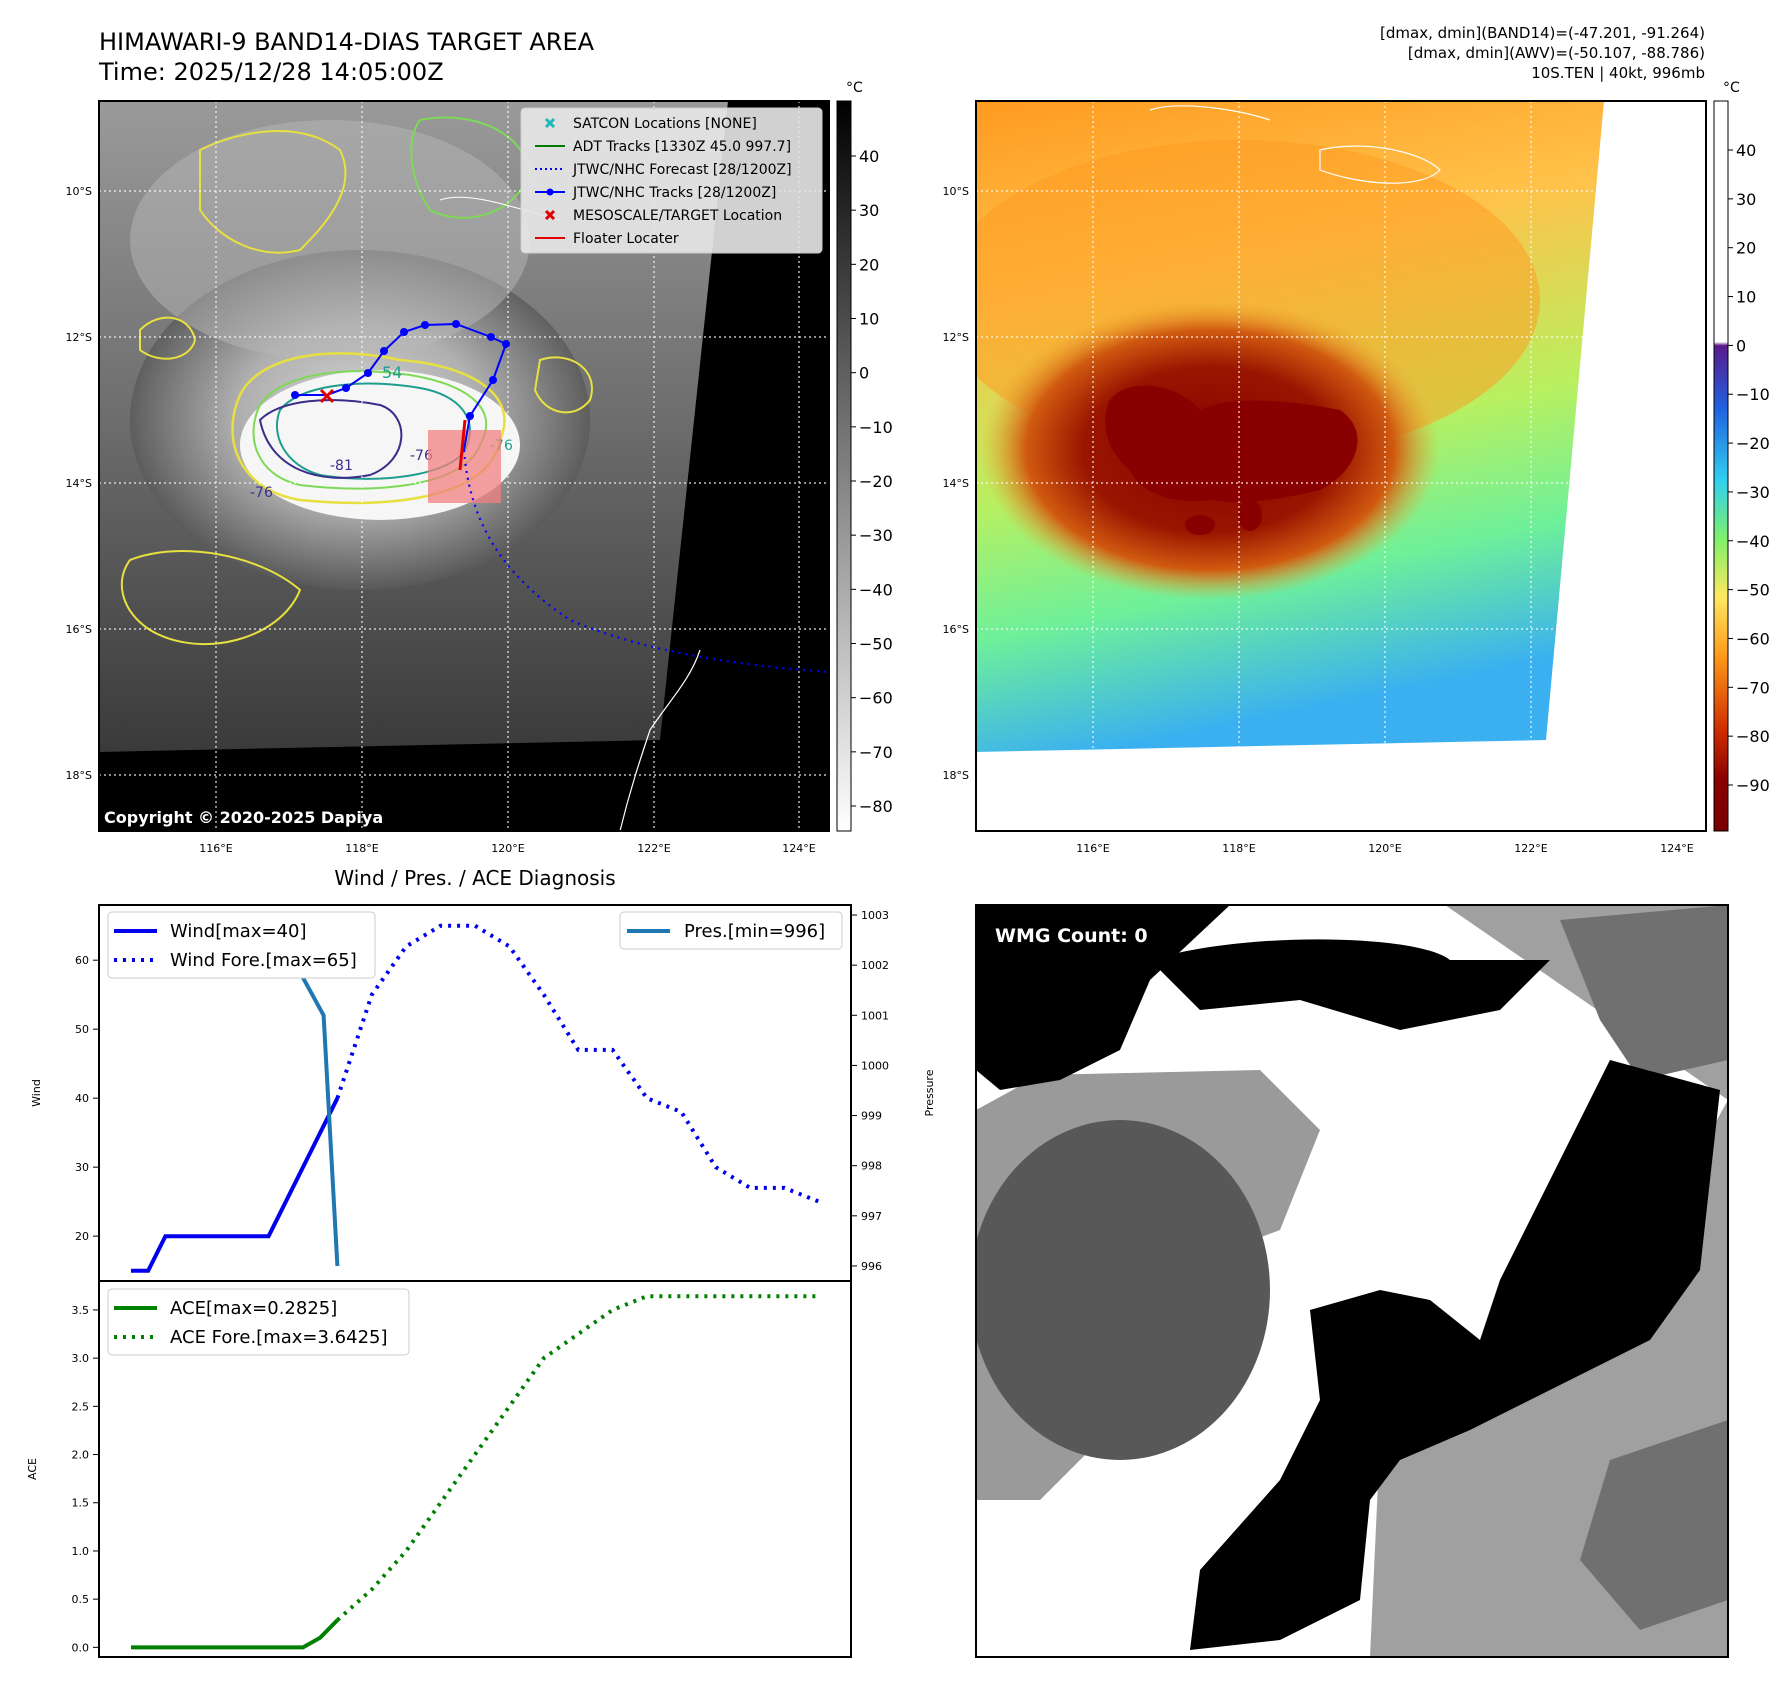 The width and height of the screenshot is (1792, 1690). Describe the element at coordinates (253, 1308) in the screenshot. I see `ace-legend-label: ACE[max=0.2825]` at that location.